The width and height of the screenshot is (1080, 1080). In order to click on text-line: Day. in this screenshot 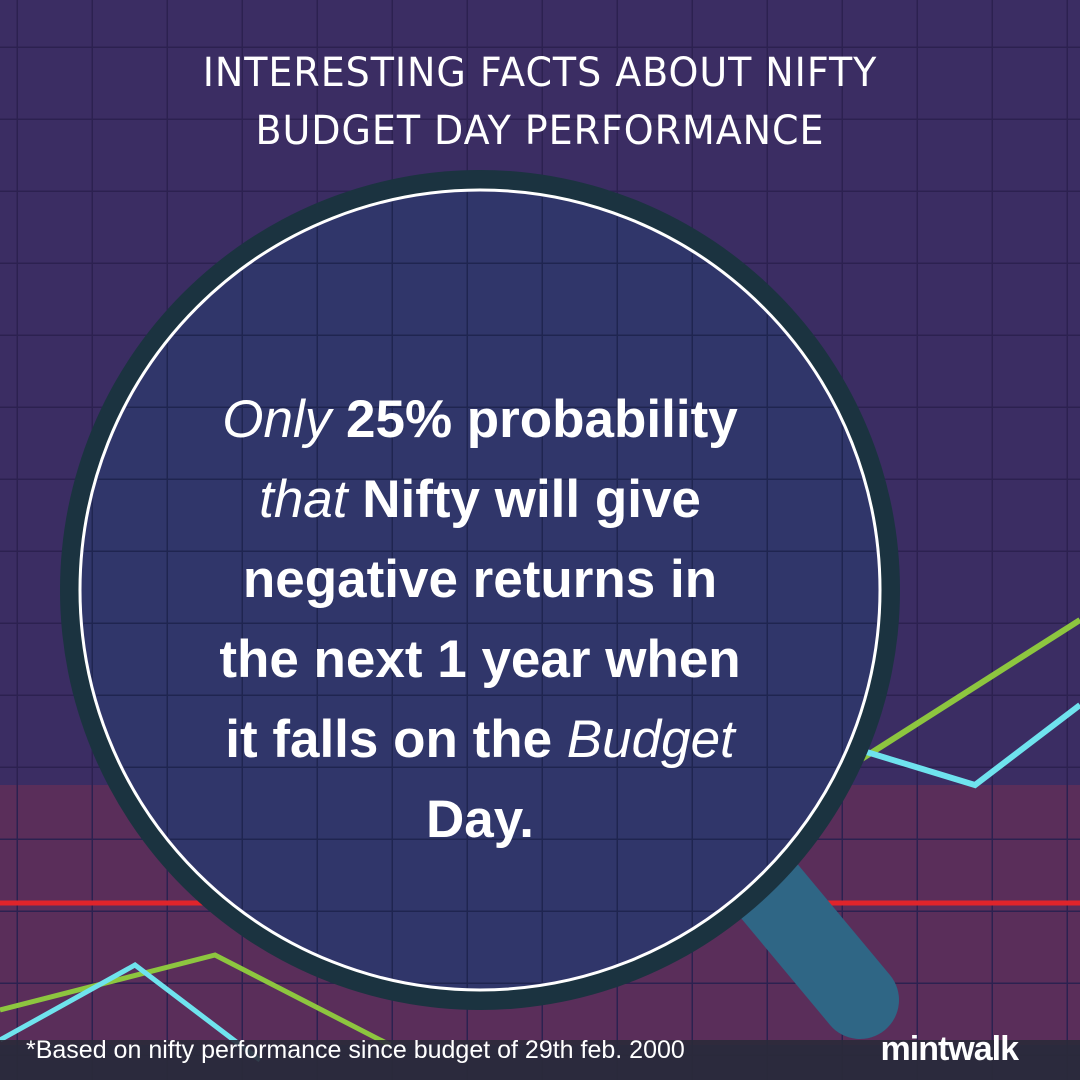, I will do `click(480, 820)`.